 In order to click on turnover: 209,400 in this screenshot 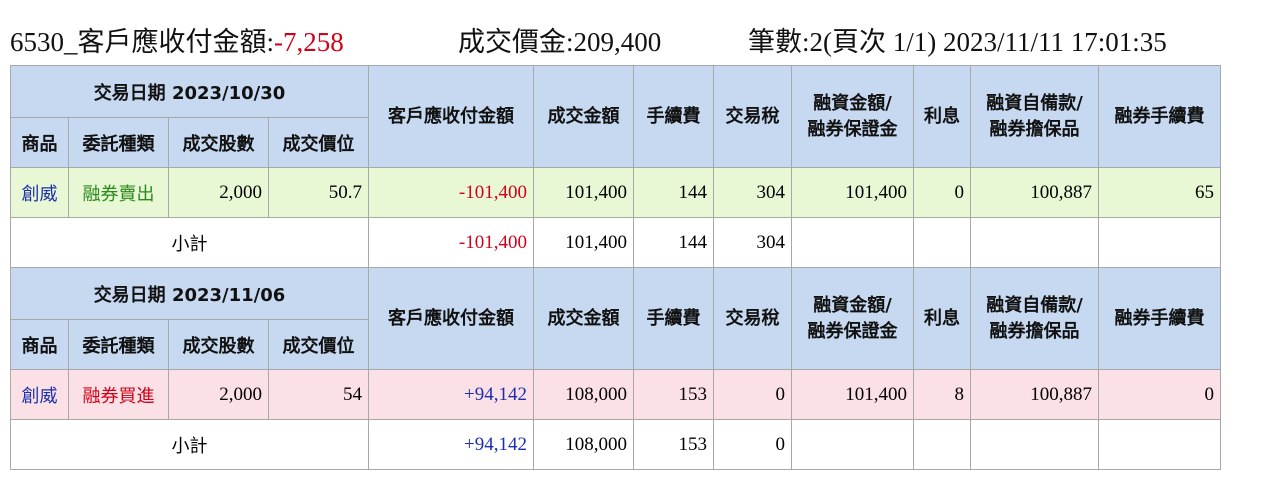, I will do `click(617, 42)`.